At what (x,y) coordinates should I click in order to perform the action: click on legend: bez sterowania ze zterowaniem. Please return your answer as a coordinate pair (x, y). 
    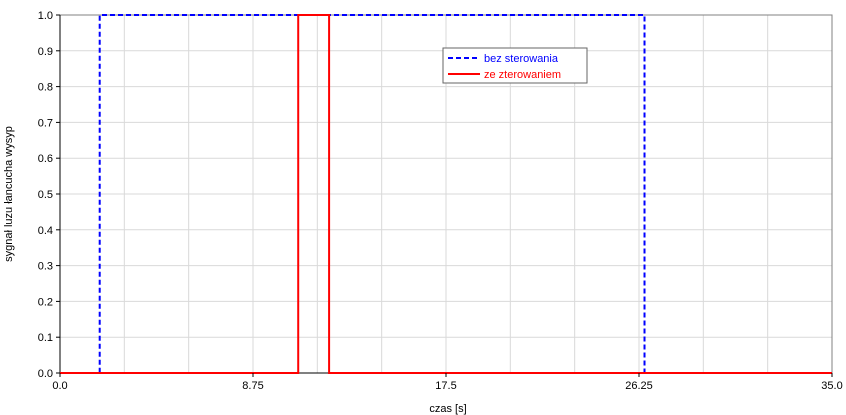
    Looking at the image, I should click on (515, 65).